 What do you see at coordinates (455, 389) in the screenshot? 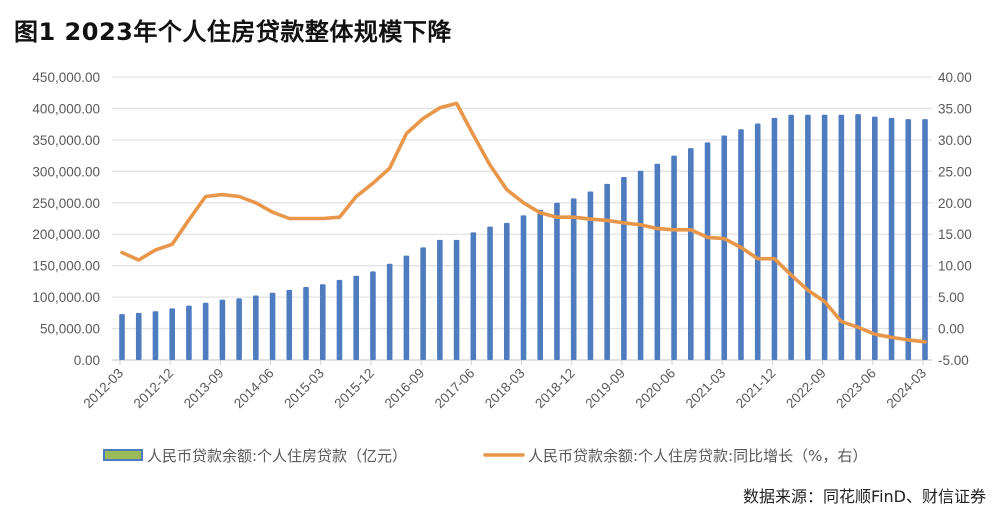
I see `x-tick-label: 2017-06` at bounding box center [455, 389].